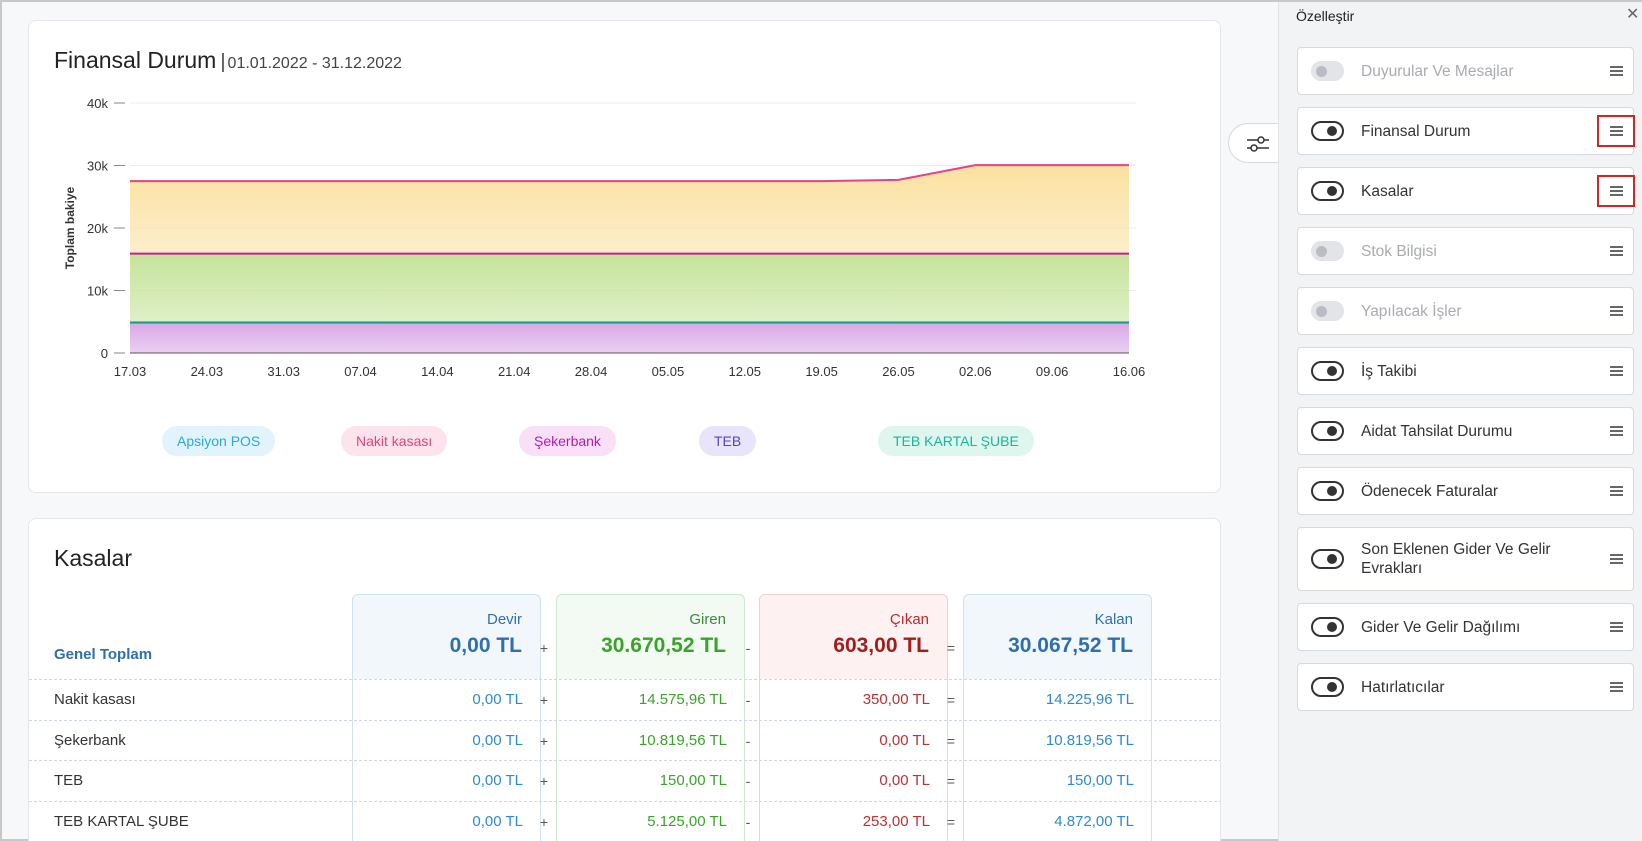 The height and width of the screenshot is (841, 1642). I want to click on x-tick-label: 09.06, so click(1052, 371).